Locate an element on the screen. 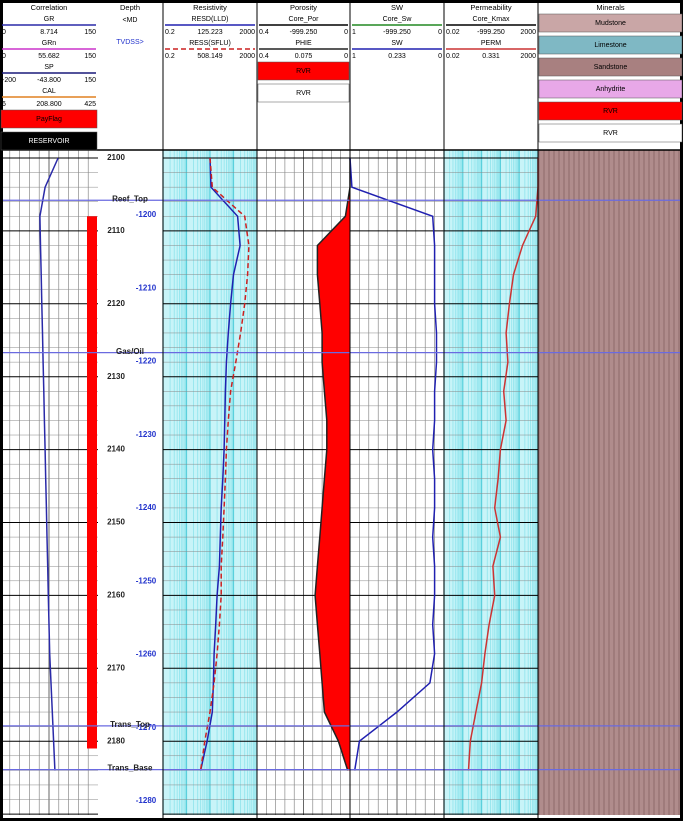 The width and height of the screenshot is (683, 821). marker-label: Trans_Base is located at coordinates (130, 768).